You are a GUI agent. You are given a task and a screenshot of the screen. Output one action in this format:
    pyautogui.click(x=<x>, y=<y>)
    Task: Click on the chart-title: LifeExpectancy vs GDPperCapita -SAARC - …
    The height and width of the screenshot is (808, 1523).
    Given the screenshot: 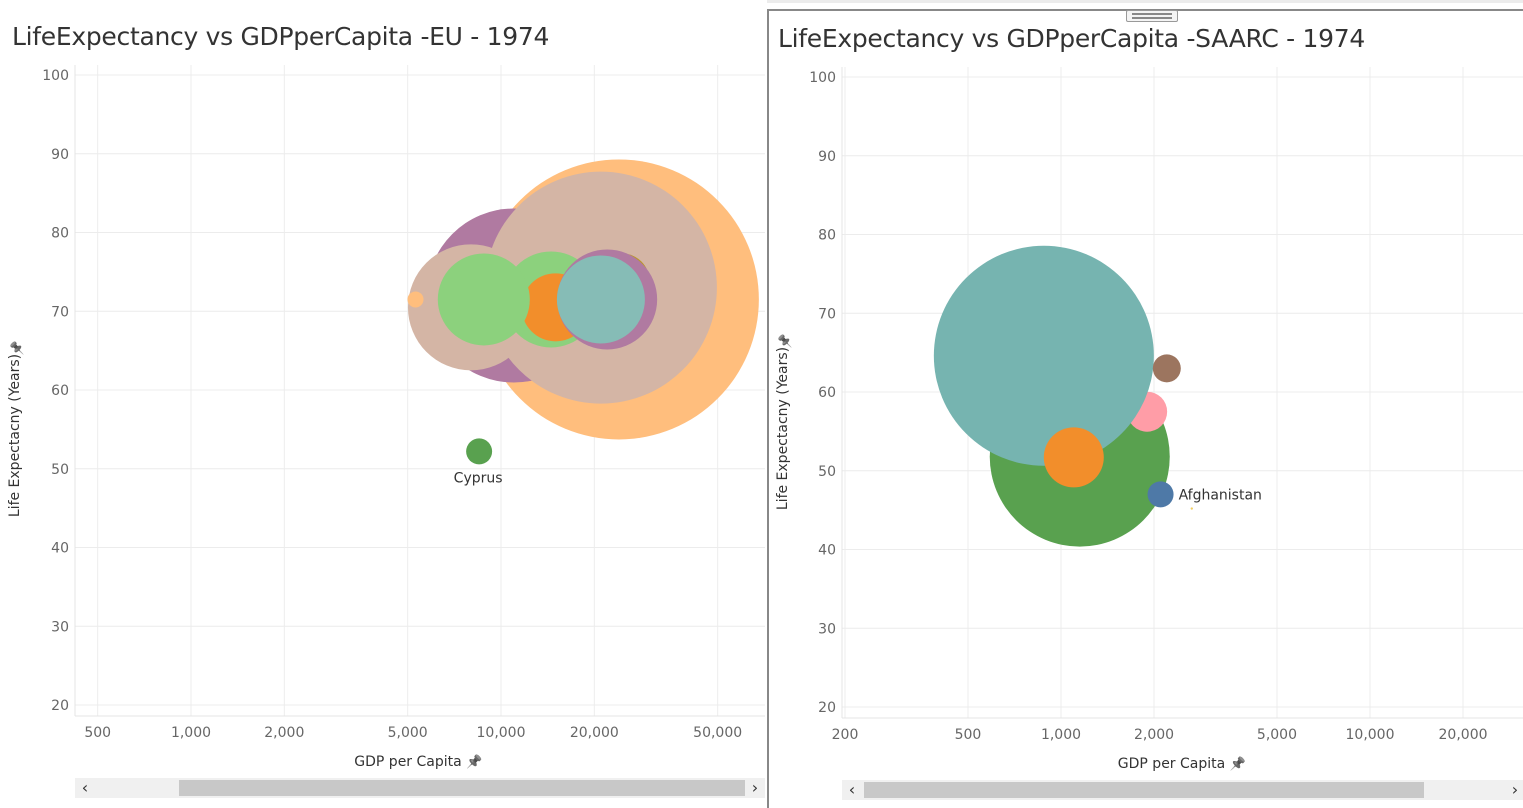 What is the action you would take?
    pyautogui.click(x=1071, y=38)
    